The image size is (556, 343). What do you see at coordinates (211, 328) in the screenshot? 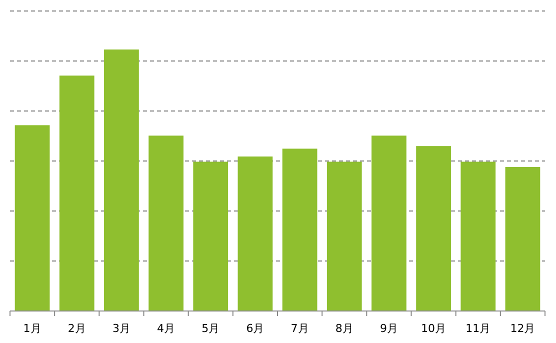
I see `x-tick-label: 5月` at bounding box center [211, 328].